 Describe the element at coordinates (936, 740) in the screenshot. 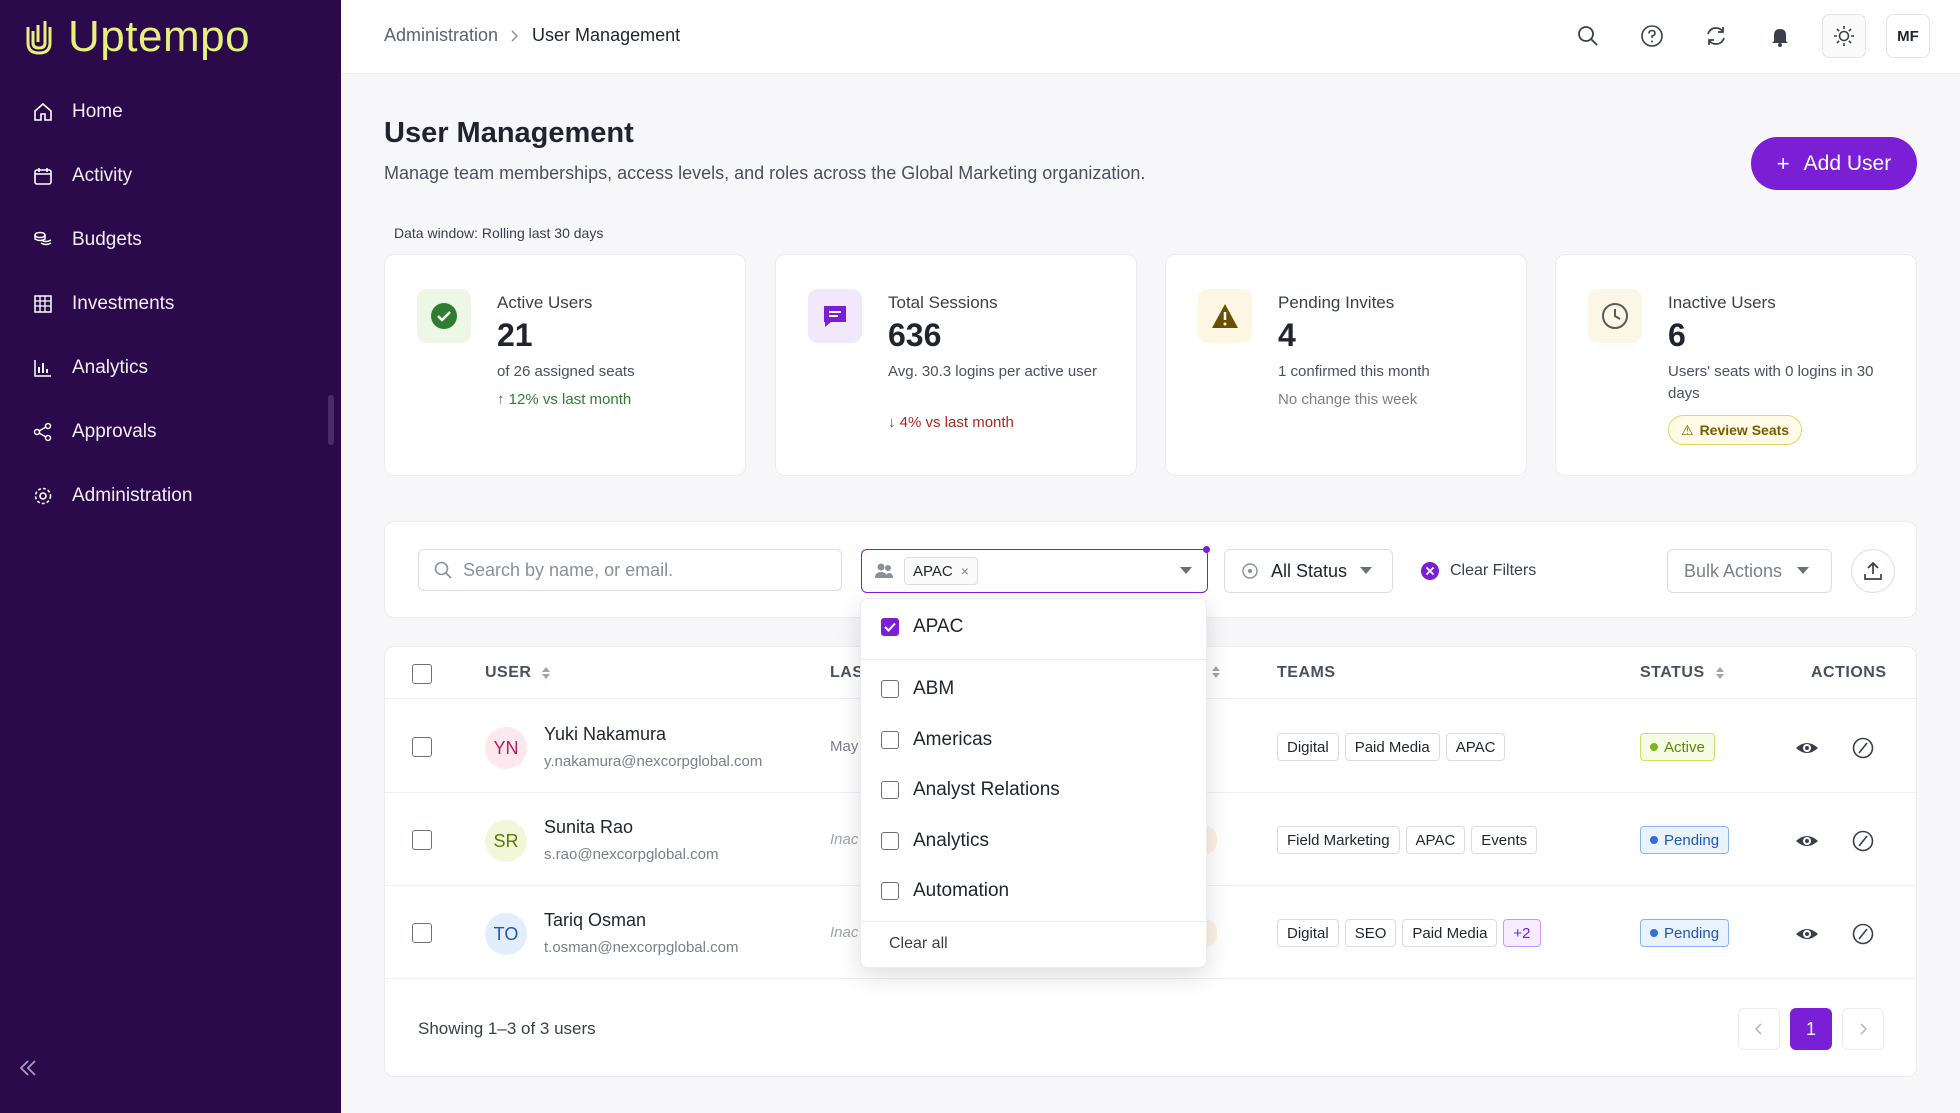

I see `team-option-americas: Americas` at that location.